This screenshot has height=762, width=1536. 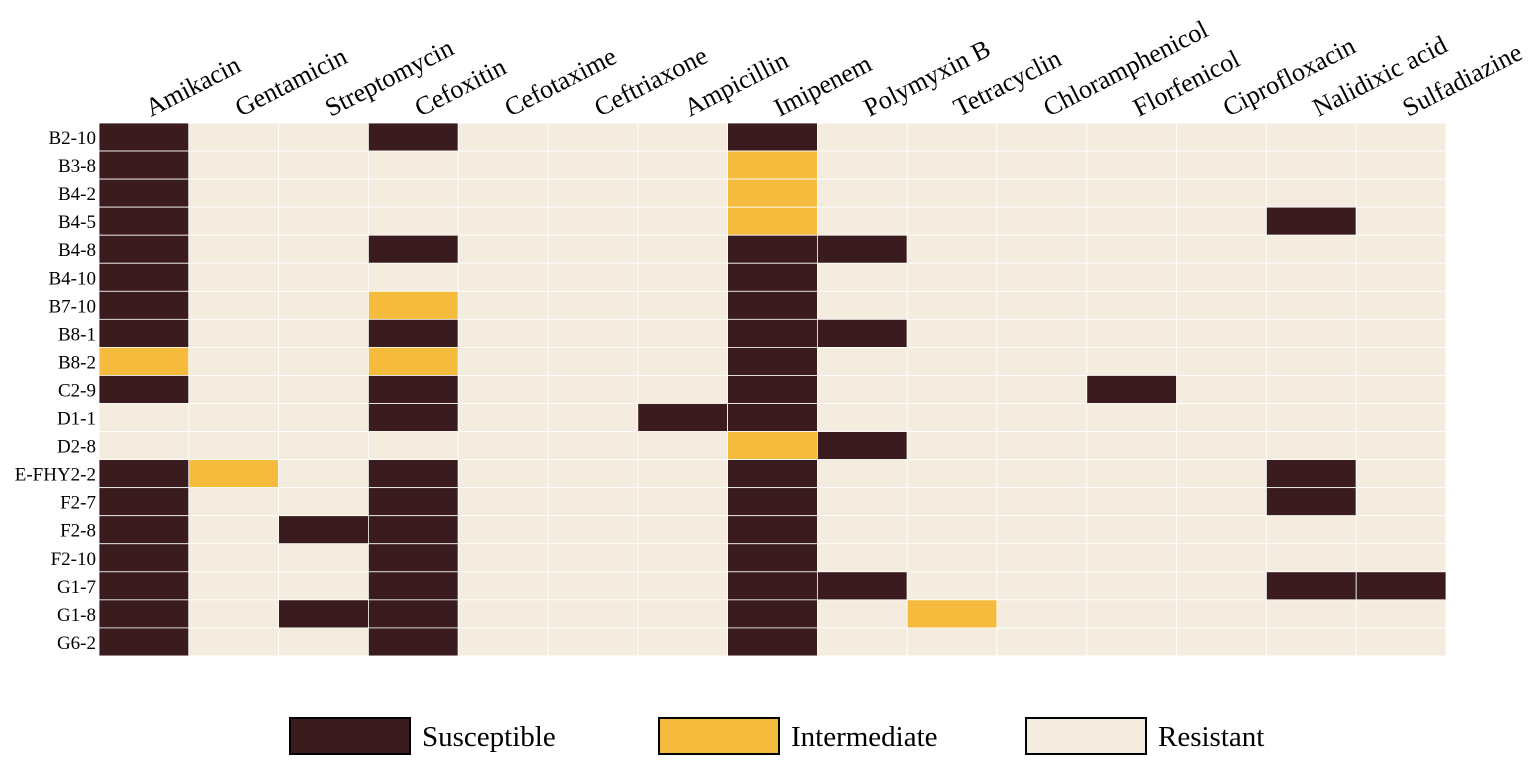 What do you see at coordinates (144, 445) in the screenshot?
I see `cell-d2-8-amikacin` at bounding box center [144, 445].